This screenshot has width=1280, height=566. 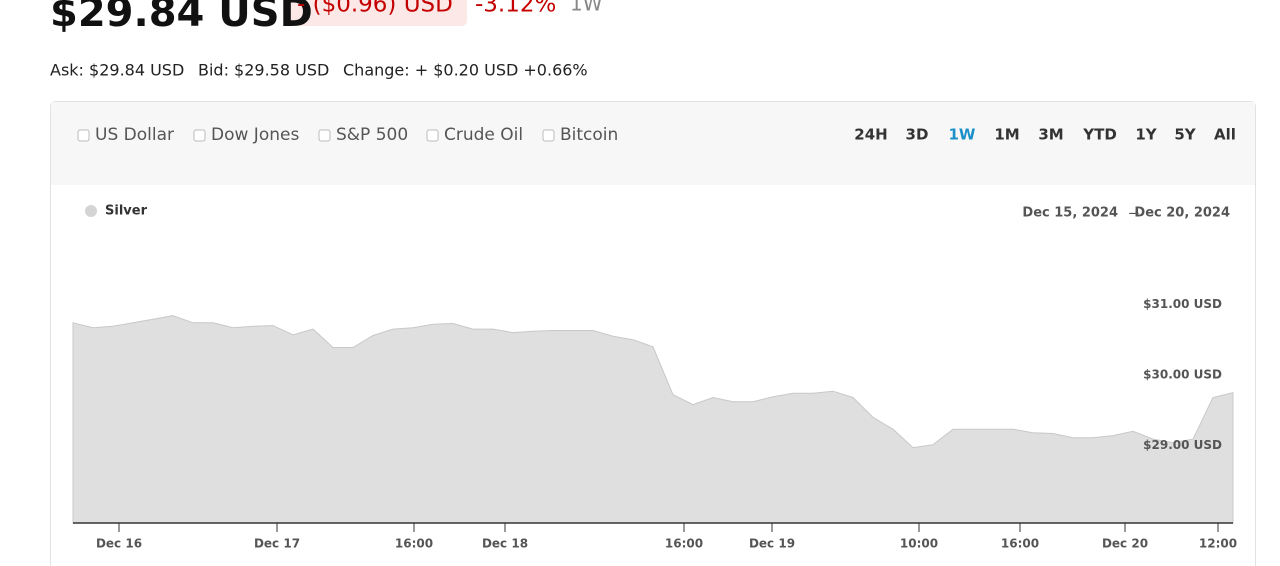 What do you see at coordinates (255, 135) in the screenshot?
I see `compare-label: Dow Jones` at bounding box center [255, 135].